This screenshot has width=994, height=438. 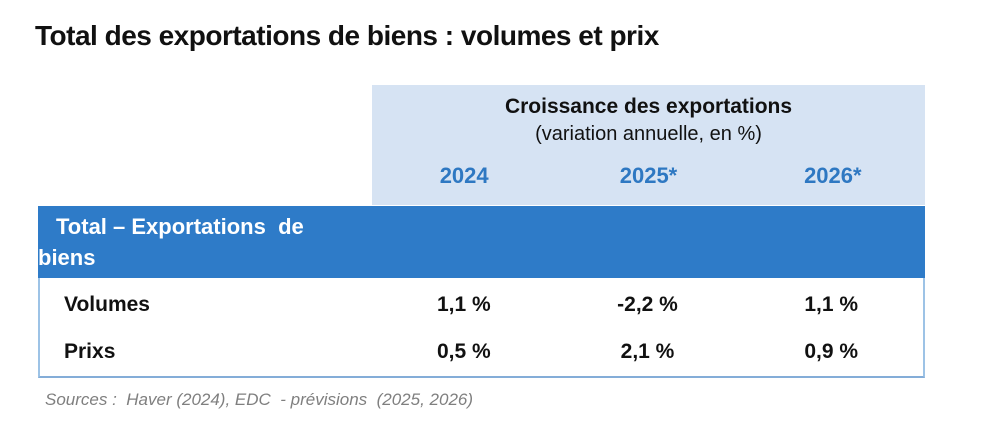 I want to click on volumes-value-2025: -2,2 %, so click(x=647, y=304).